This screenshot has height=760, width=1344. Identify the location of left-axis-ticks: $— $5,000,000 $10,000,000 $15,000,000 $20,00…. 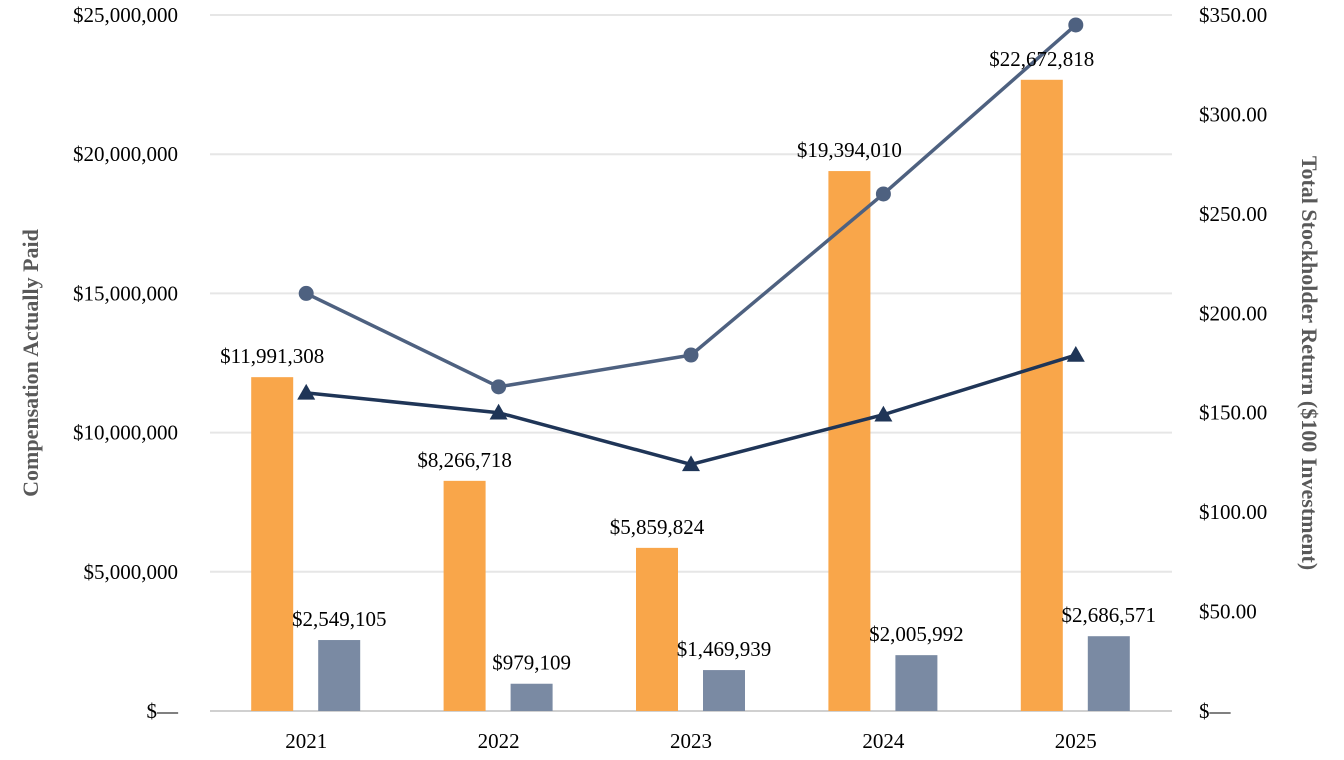
(126, 363).